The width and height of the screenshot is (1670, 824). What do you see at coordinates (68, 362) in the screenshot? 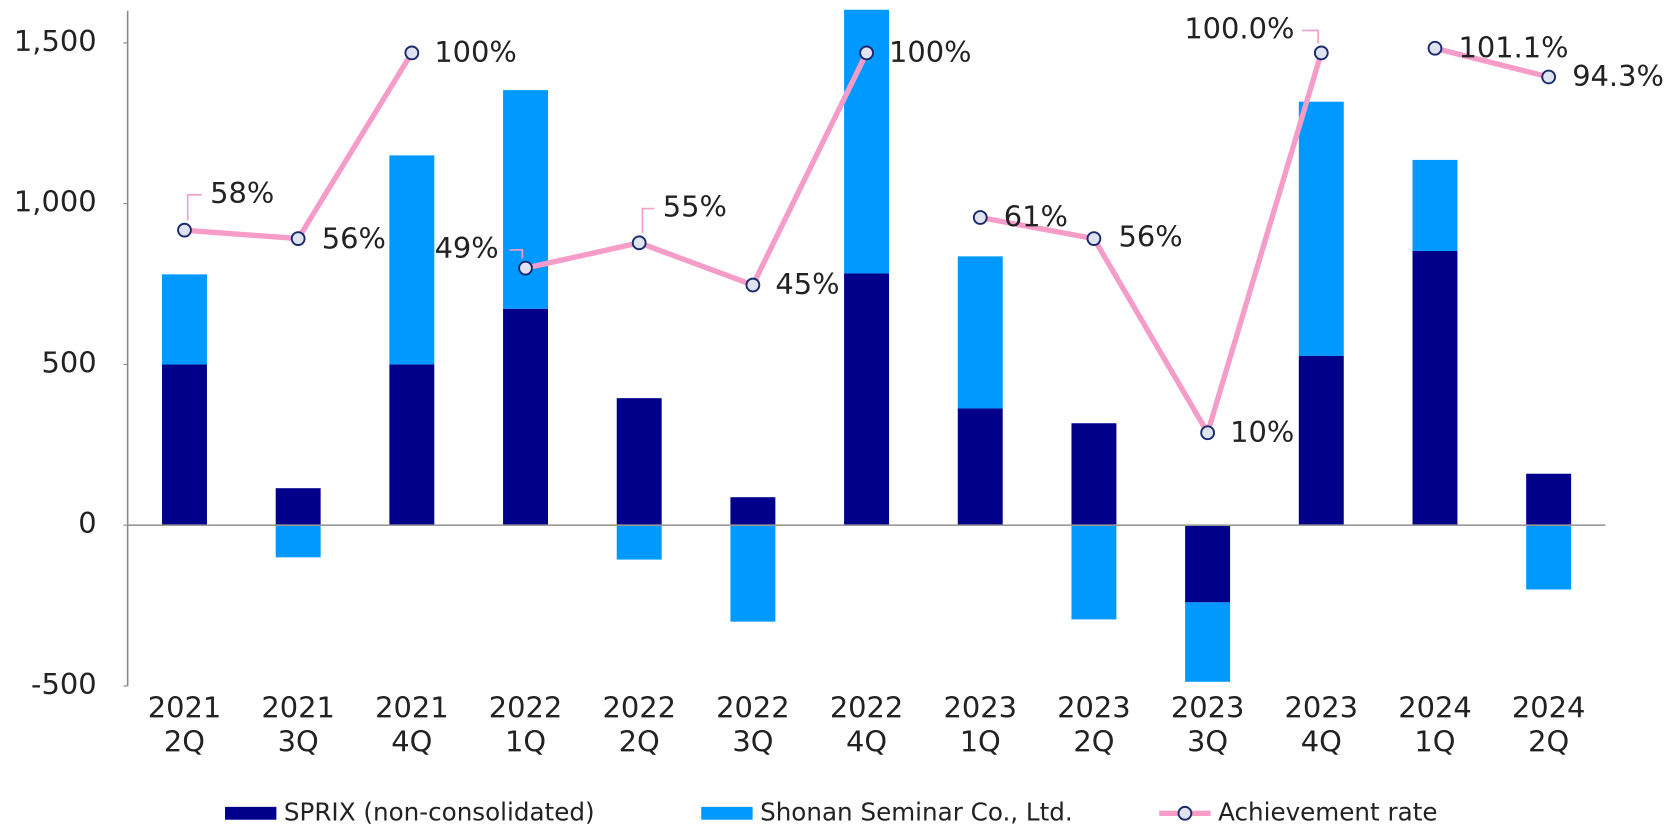
I see `y-tick-label: 500` at bounding box center [68, 362].